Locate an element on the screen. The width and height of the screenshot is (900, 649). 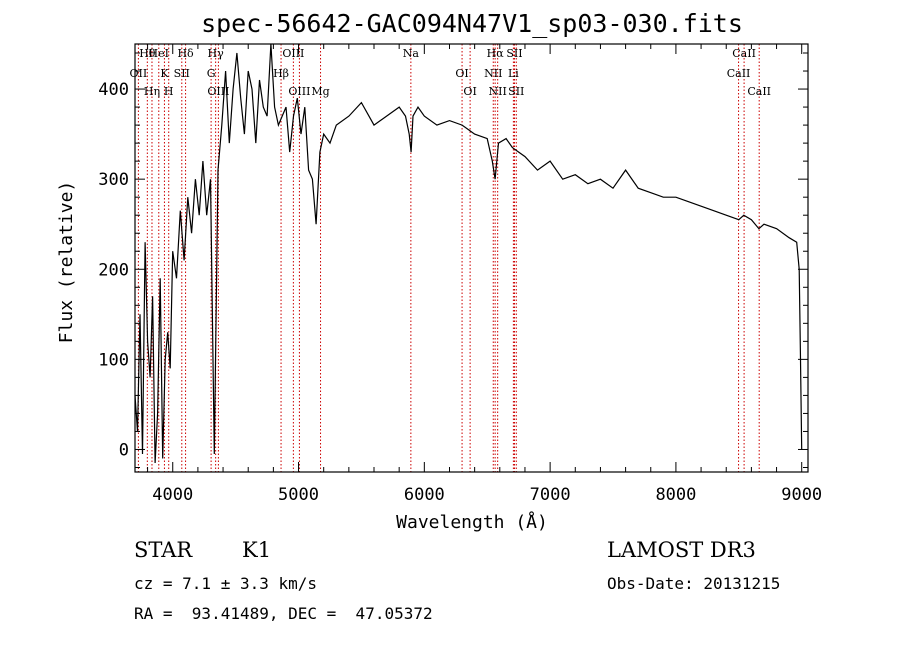
object-subclass: K1 is located at coordinates (257, 550).